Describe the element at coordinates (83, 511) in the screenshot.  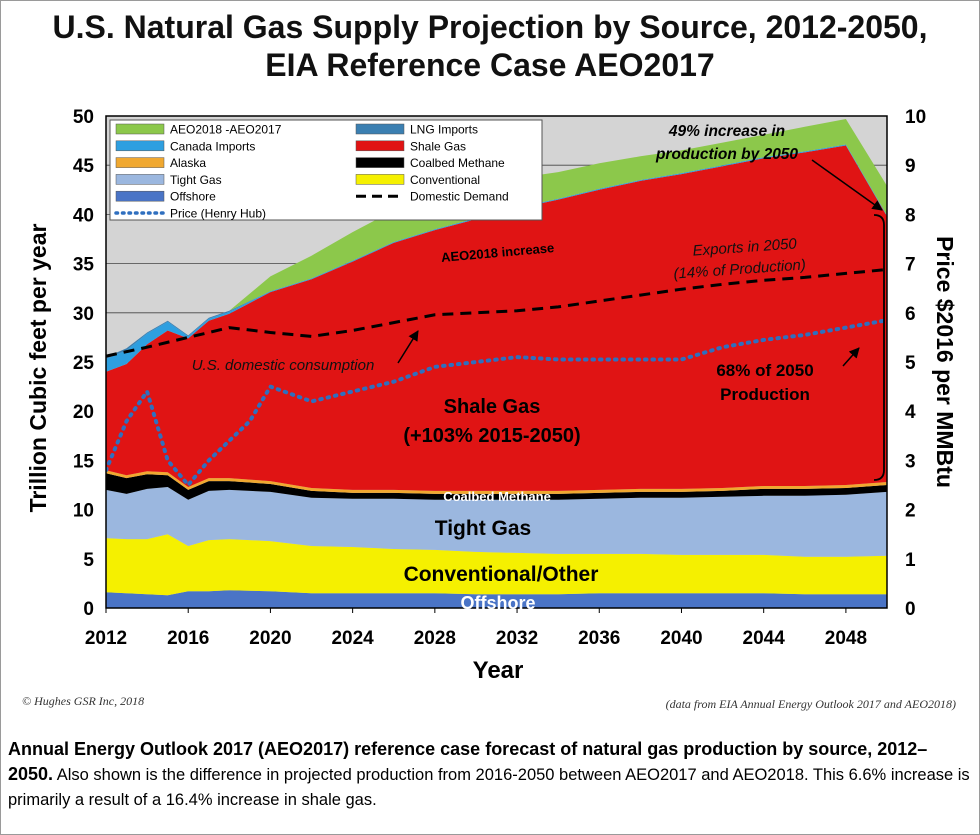
I see `y-tick-label-2: 10` at that location.